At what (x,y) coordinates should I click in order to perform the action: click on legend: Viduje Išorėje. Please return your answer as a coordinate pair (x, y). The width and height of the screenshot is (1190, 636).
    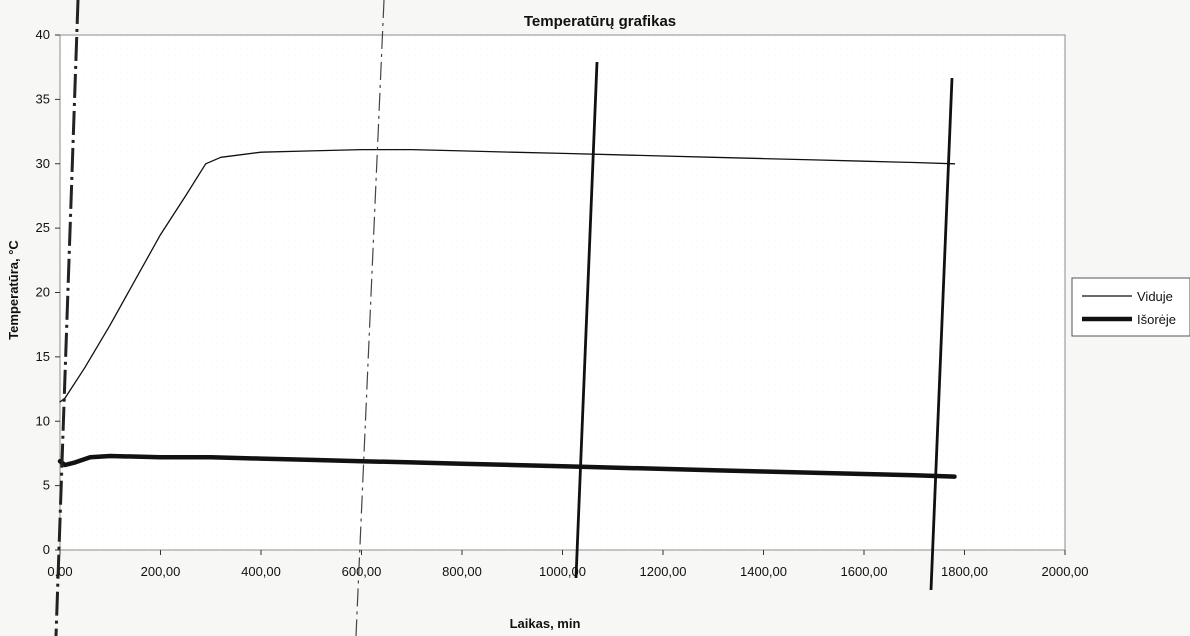
    Looking at the image, I should click on (1131, 307).